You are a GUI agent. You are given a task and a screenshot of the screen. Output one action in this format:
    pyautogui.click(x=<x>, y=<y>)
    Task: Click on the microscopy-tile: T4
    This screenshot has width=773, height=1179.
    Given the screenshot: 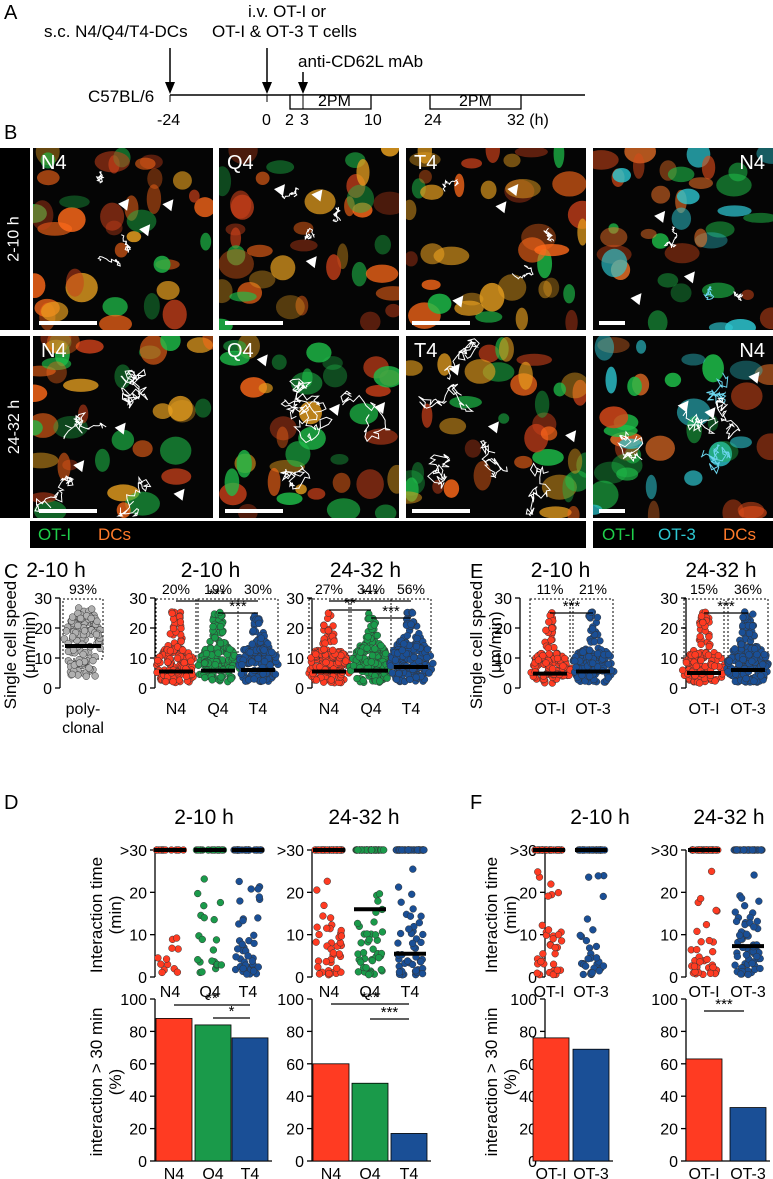 What is the action you would take?
    pyautogui.click(x=496, y=239)
    